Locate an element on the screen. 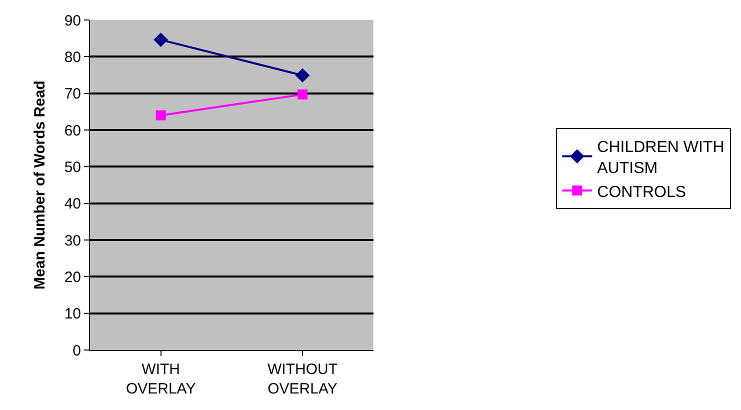 The height and width of the screenshot is (410, 741). y-tick-label: 40 is located at coordinates (72, 204).